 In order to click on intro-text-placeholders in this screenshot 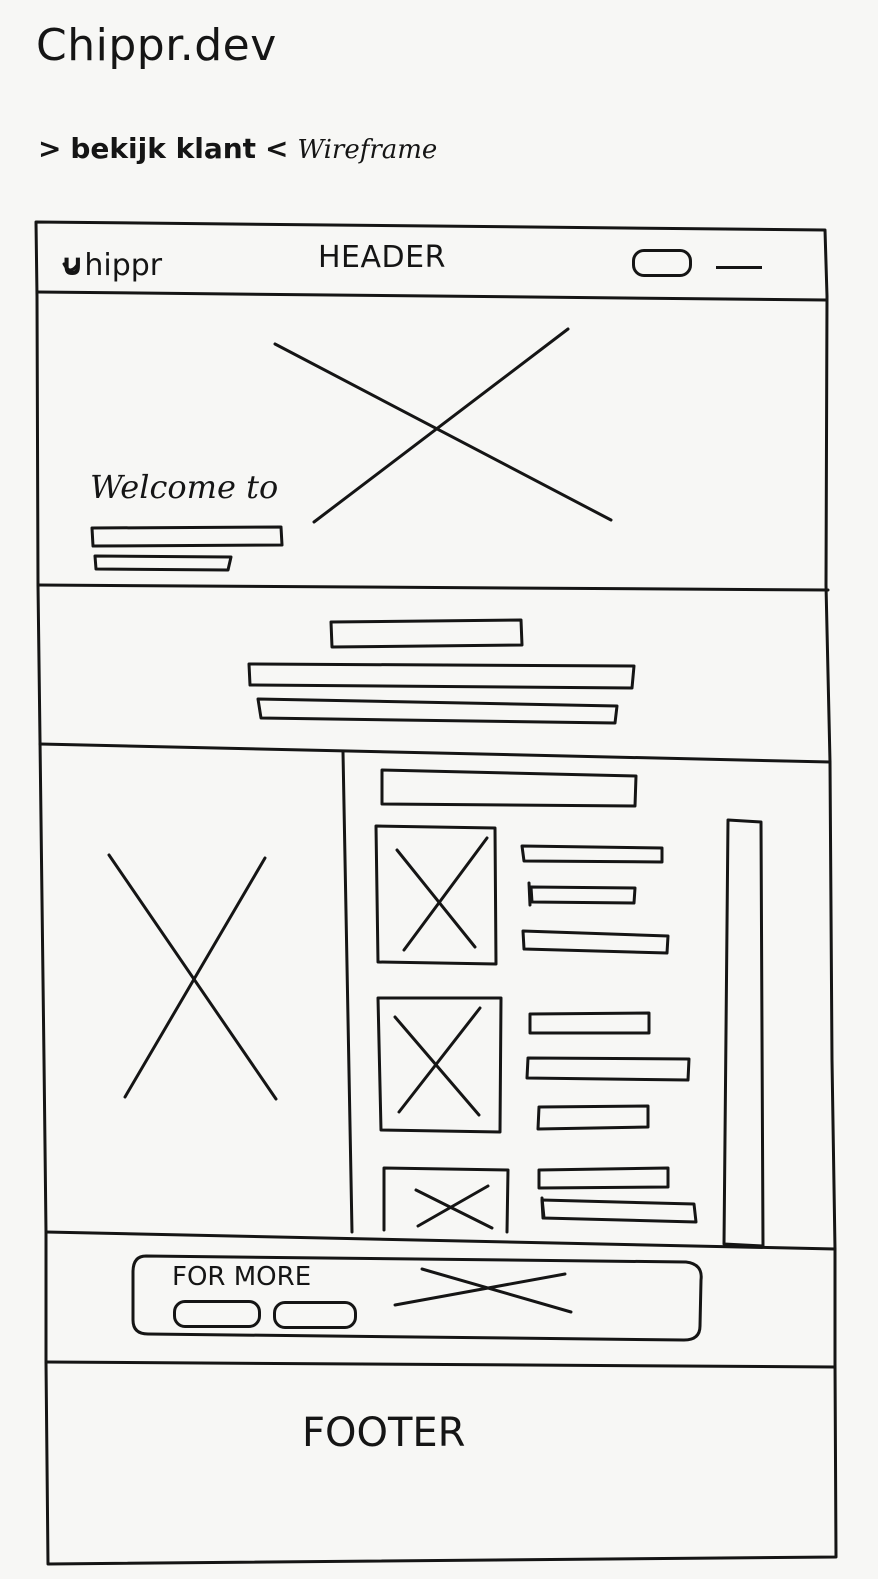, I will do `click(441, 671)`.